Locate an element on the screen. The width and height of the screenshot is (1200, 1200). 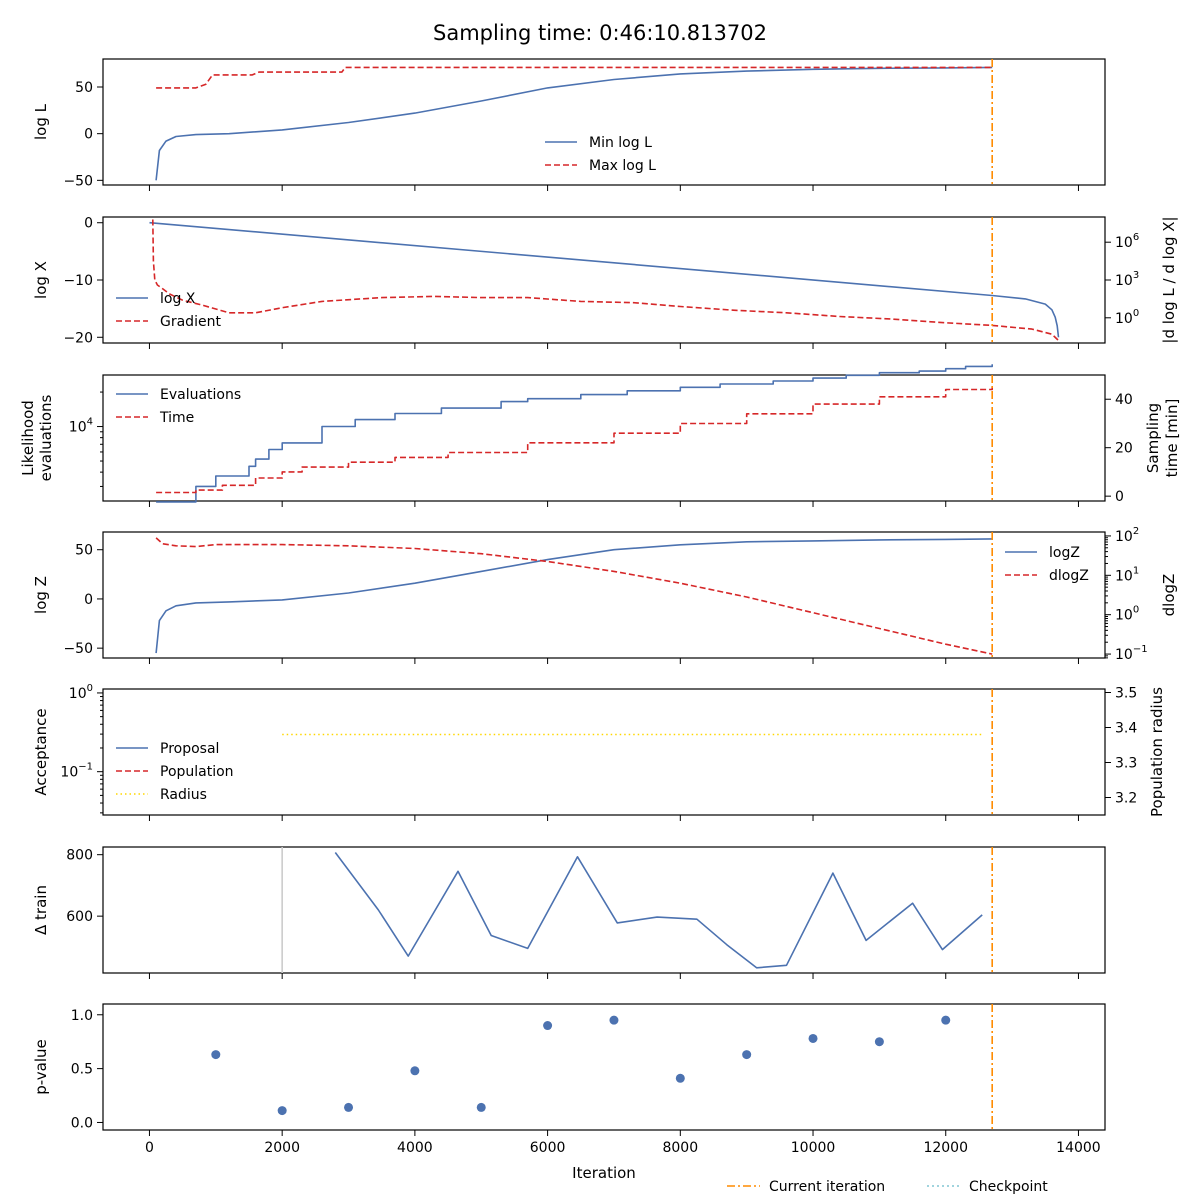
panel-dtrain: 600 800 Δ train is located at coordinates (569, 912).